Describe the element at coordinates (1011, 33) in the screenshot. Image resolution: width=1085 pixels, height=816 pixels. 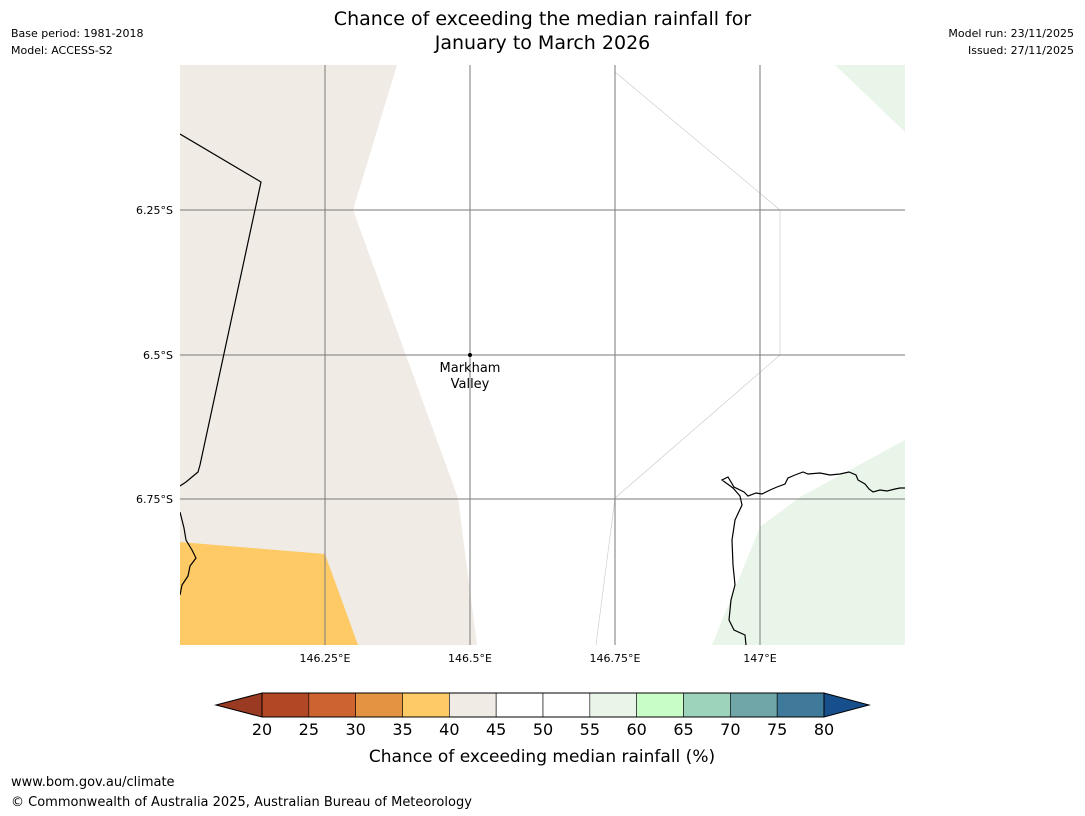
I see `model-run-text: Model run: 23/11/2025` at that location.